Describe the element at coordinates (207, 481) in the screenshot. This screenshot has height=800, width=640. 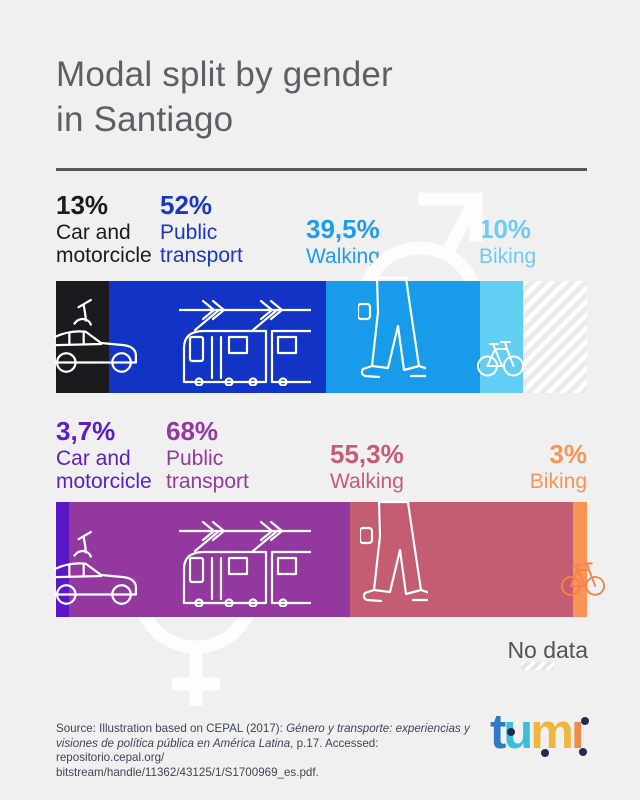
I see `female-pt-label-line2: transport` at that location.